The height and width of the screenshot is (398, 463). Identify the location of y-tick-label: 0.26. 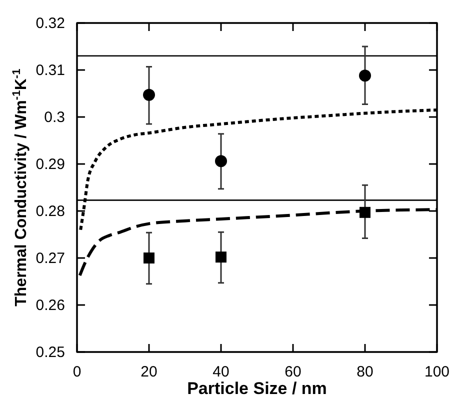
(50, 305).